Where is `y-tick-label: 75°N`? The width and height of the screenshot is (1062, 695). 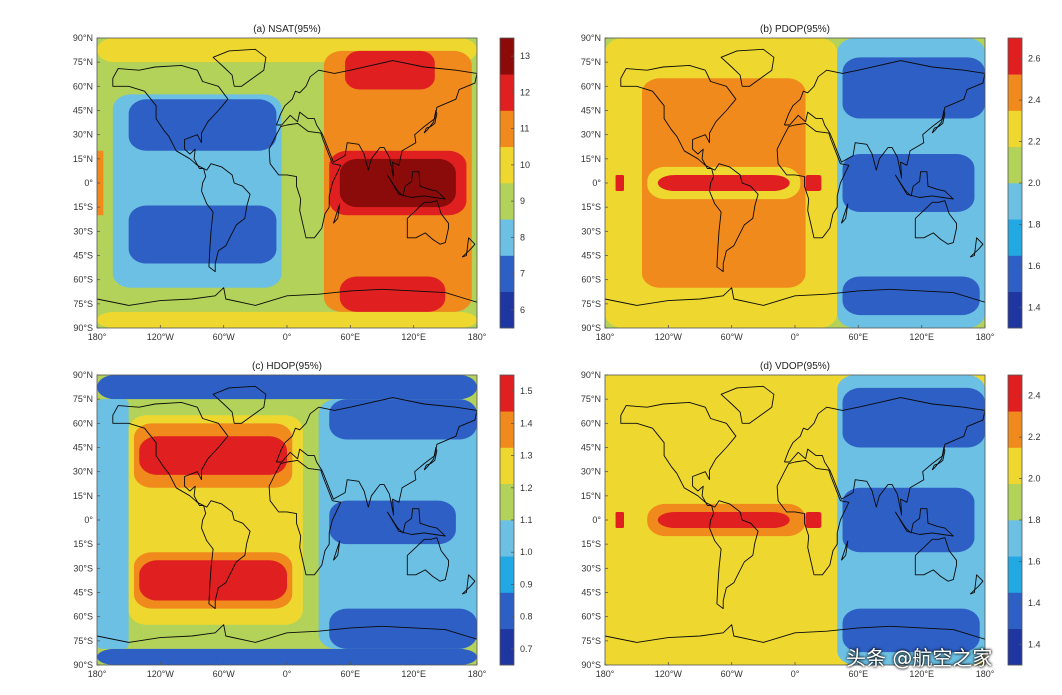 y-tick-label: 75°N is located at coordinates (591, 399).